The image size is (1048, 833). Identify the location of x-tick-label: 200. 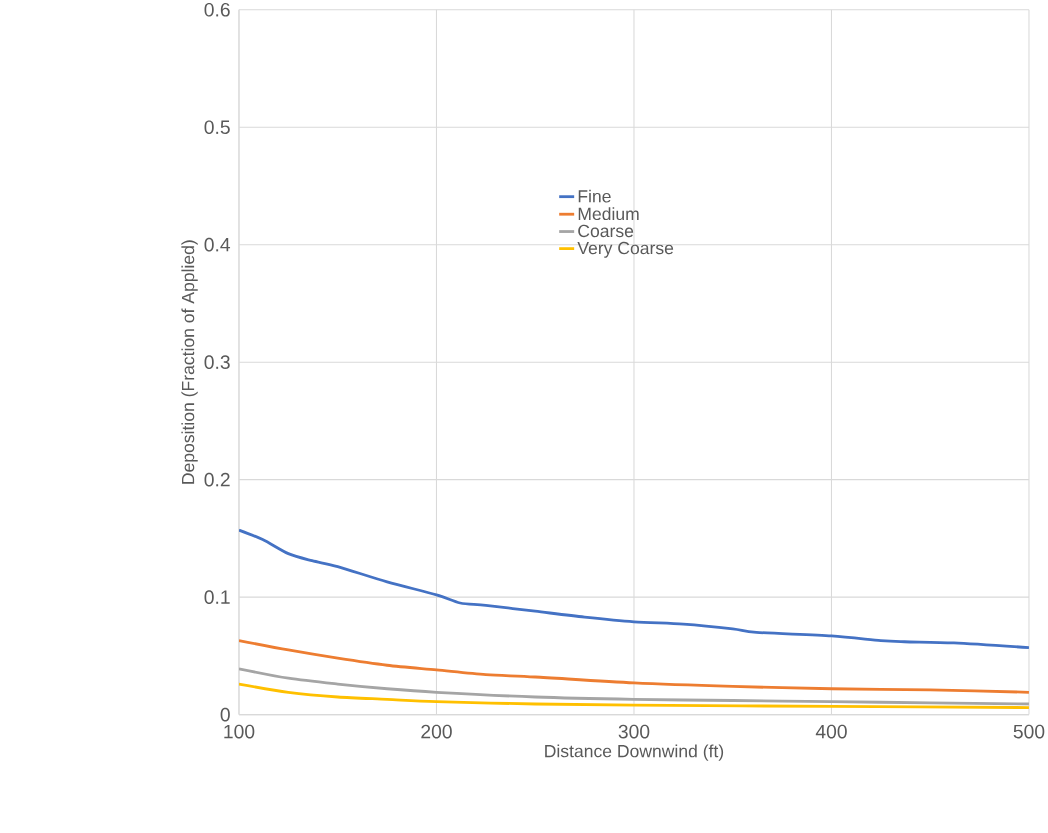
(436, 731).